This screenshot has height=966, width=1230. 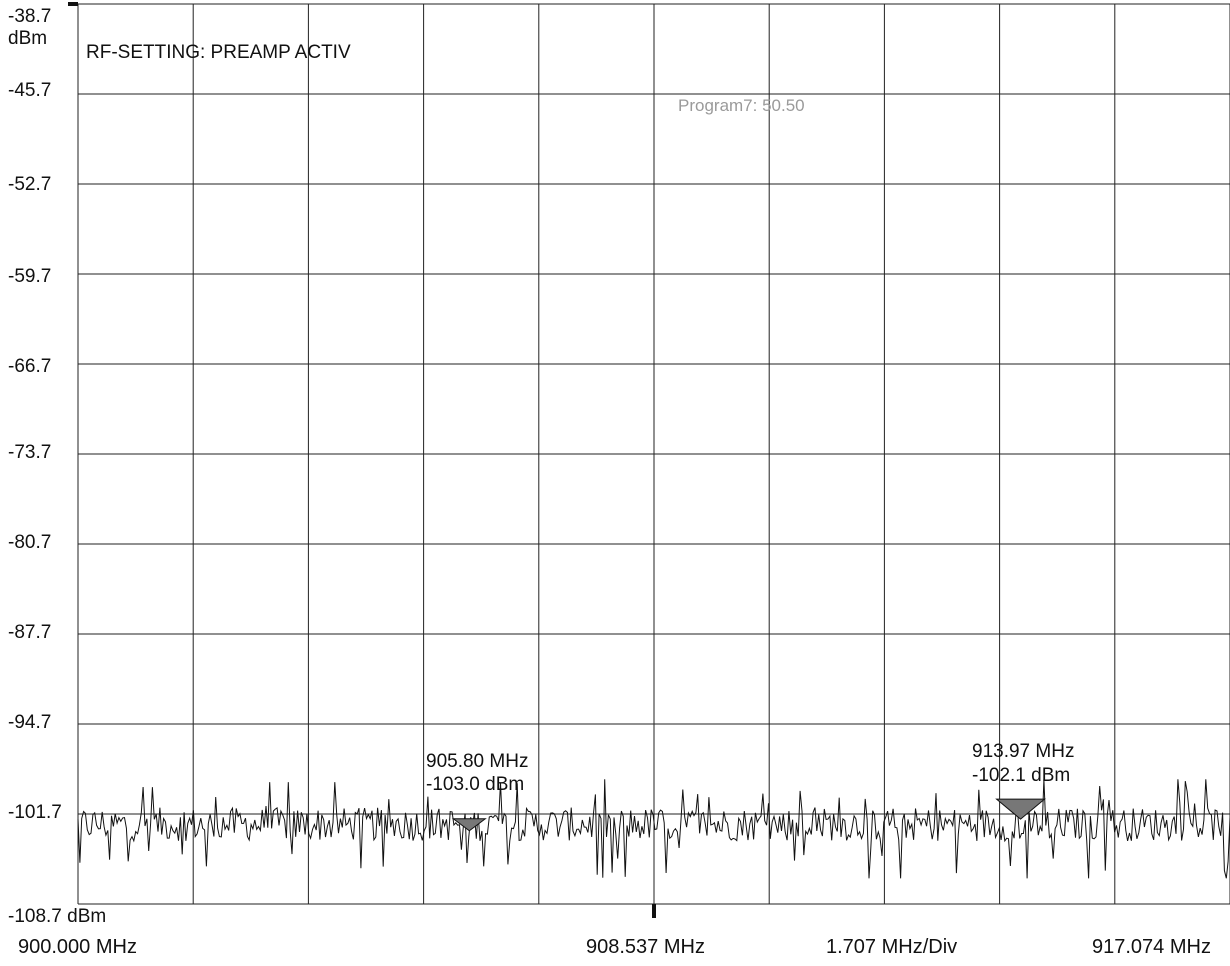 What do you see at coordinates (30, 542) in the screenshot?
I see `y-tick-label: -80.7` at bounding box center [30, 542].